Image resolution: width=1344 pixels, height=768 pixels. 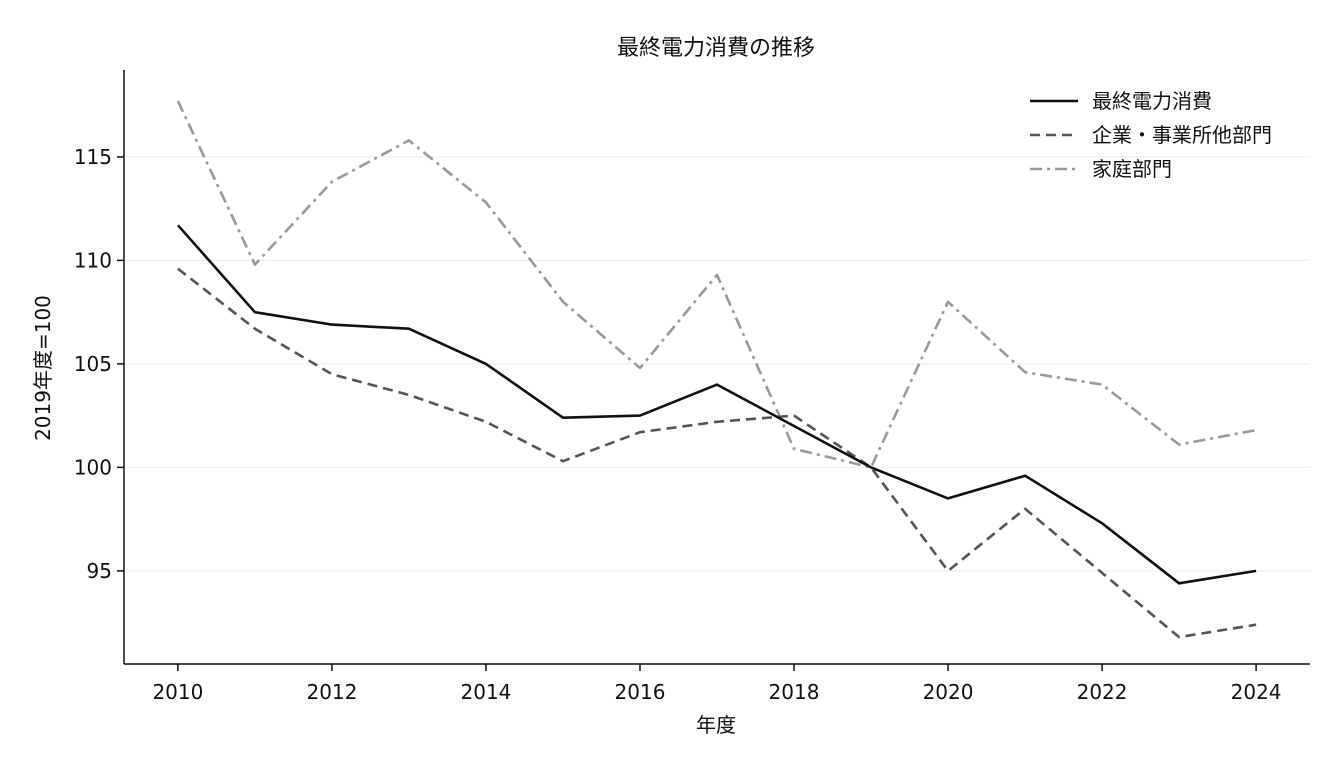 What do you see at coordinates (43, 368) in the screenshot?
I see `y-axis-label: 2019年度=100` at bounding box center [43, 368].